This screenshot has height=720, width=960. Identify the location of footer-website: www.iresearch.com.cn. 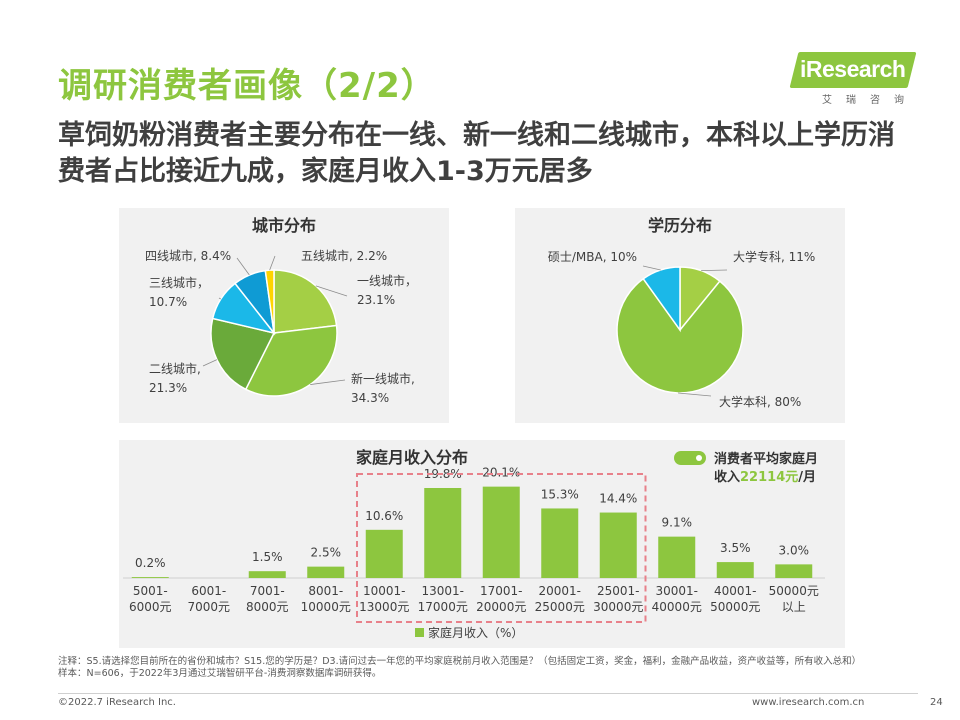
(808, 702).